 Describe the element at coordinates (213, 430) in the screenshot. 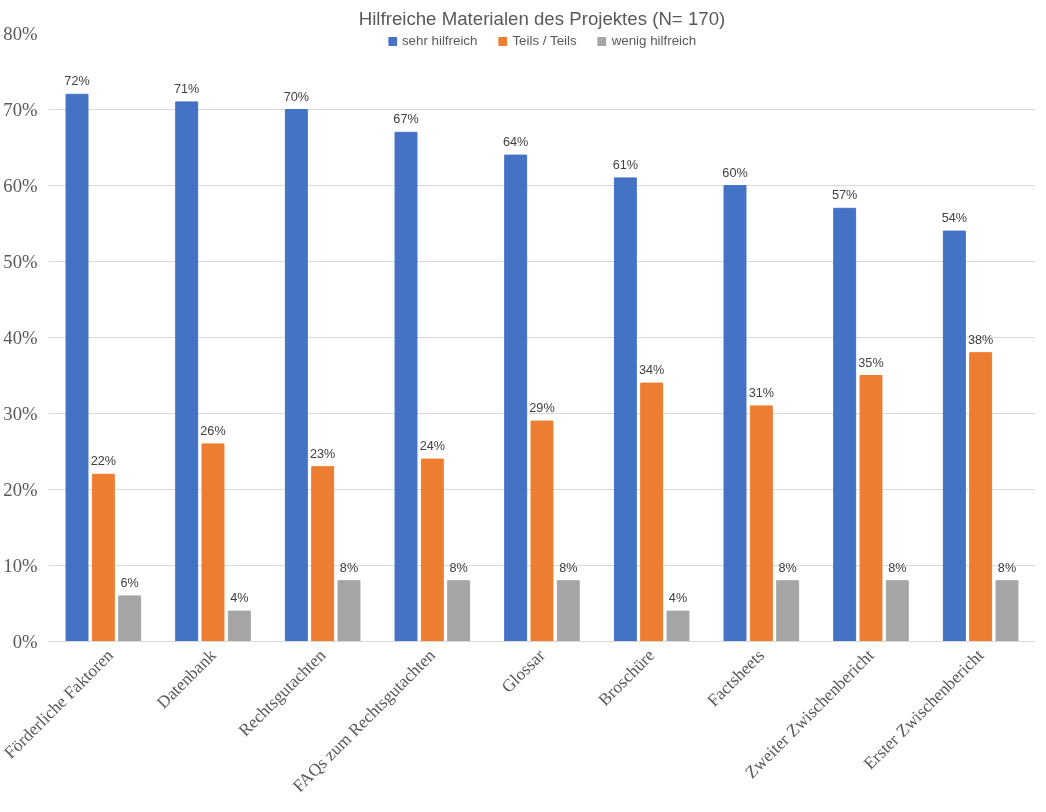

I see `data-label: 26%` at that location.